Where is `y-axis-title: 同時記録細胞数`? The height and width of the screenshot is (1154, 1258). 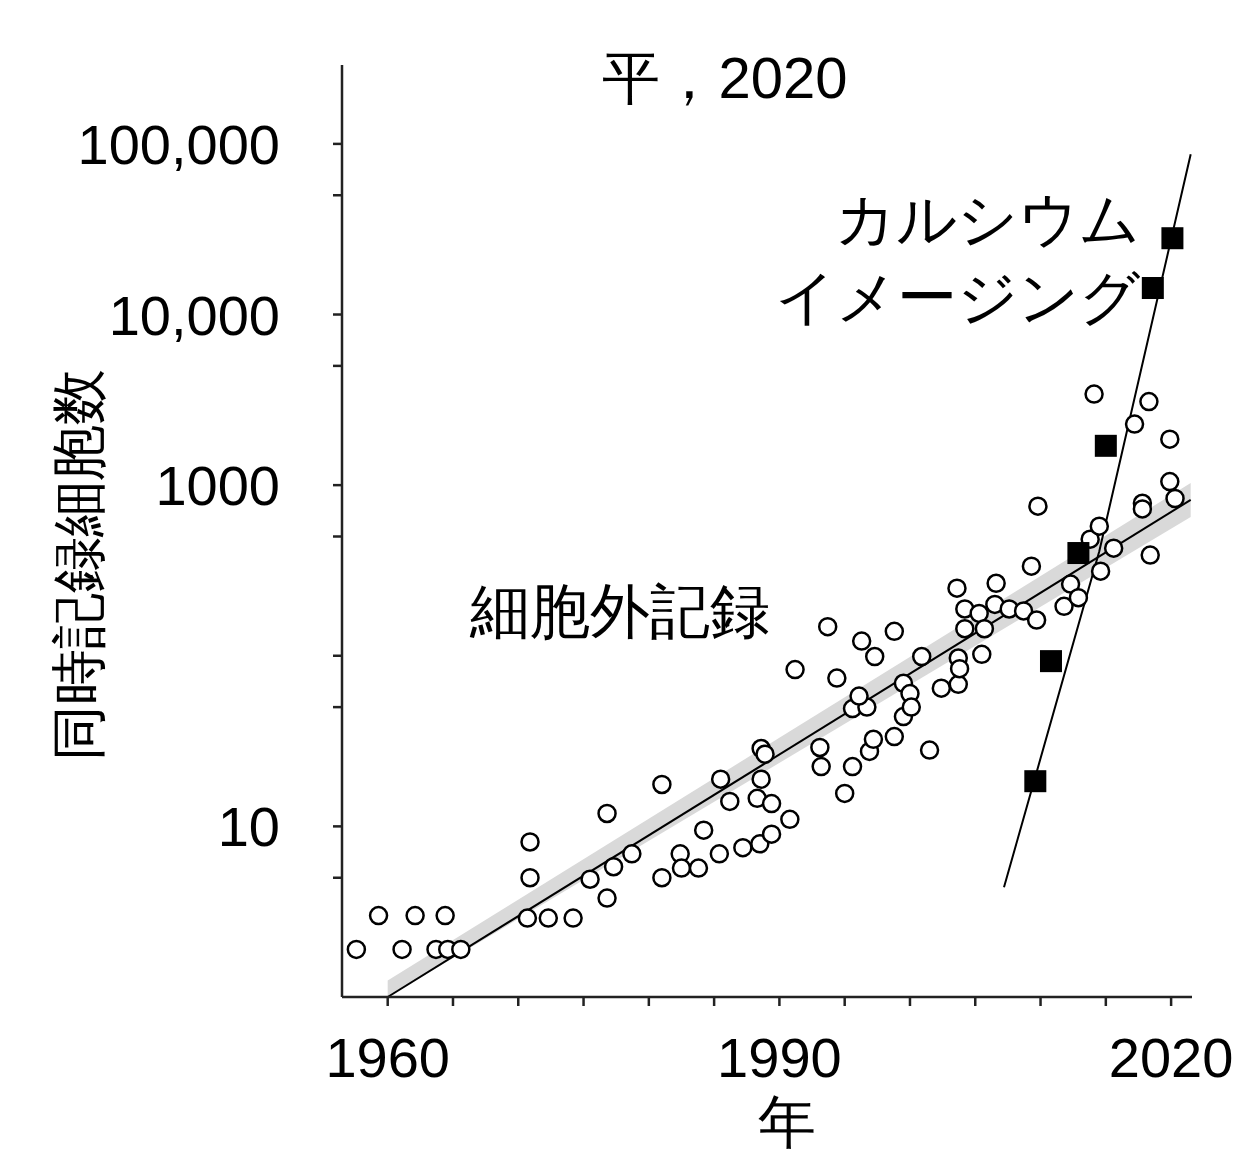 y-axis-title: 同時記録細胞数 is located at coordinates (78, 565).